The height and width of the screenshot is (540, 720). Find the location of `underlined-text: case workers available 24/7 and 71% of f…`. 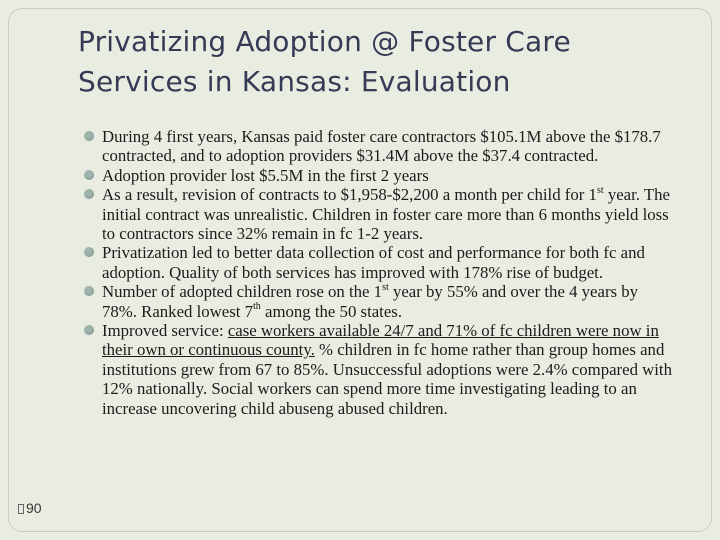

underlined-text: case workers available 24/7 and 71% of f… is located at coordinates (380, 340).